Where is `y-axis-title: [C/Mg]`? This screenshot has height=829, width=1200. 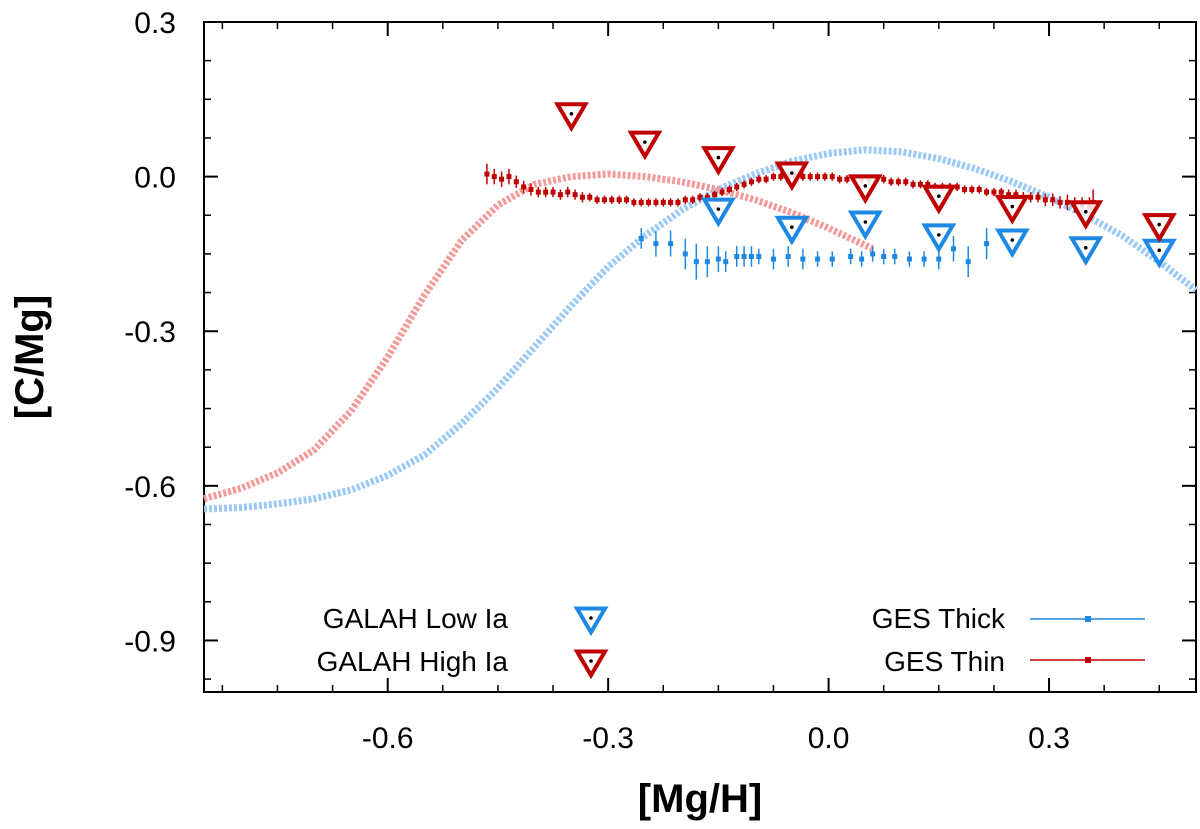 y-axis-title: [C/Mg] is located at coordinates (30, 357).